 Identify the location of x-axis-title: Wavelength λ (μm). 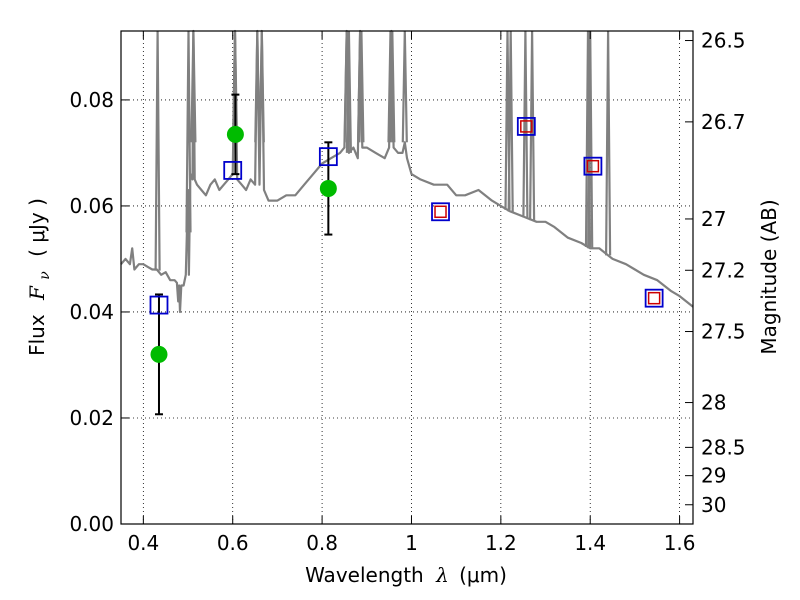
(406, 575).